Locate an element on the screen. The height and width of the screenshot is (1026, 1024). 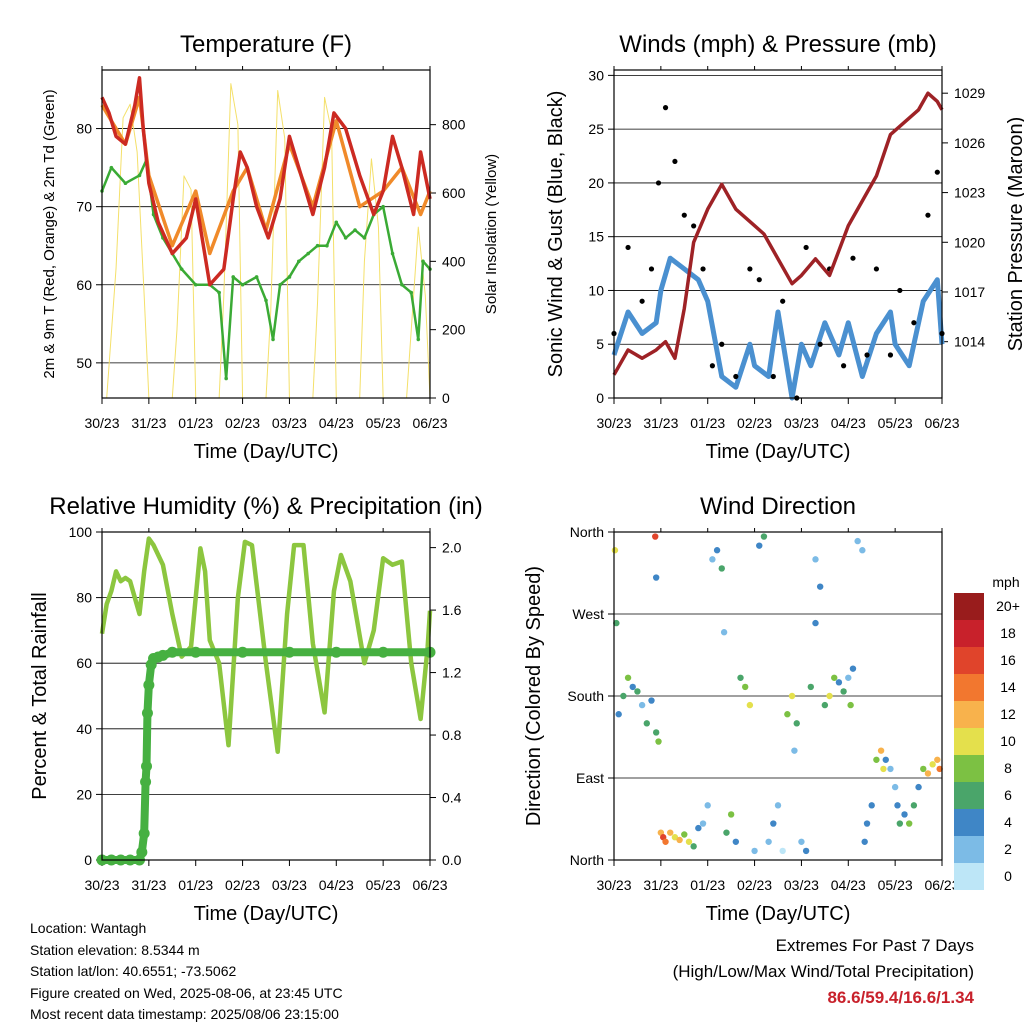
legend-label: 16 is located at coordinates (1008, 660).